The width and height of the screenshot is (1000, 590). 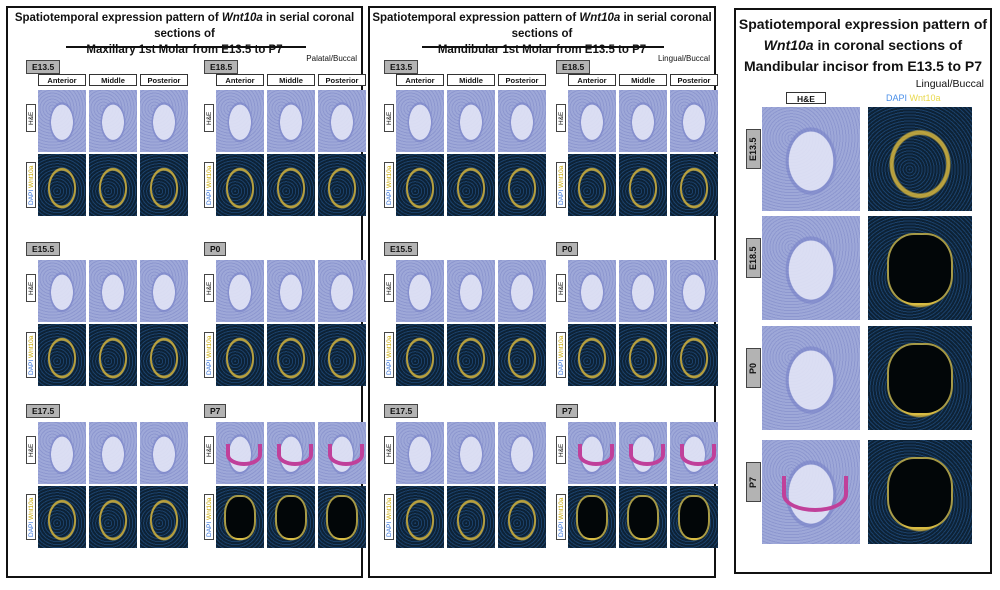 I want to click on title-line3: Mandibular incisor from E13.5 to P7, so click(x=863, y=66).